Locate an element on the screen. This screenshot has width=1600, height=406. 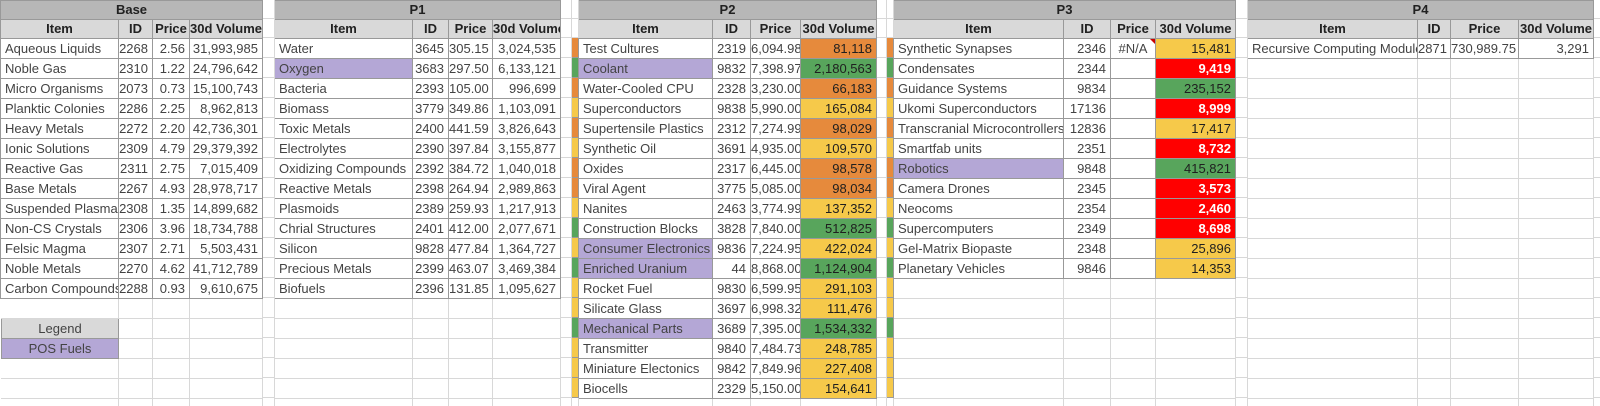
cell-id: 2389 is located at coordinates (431, 209).